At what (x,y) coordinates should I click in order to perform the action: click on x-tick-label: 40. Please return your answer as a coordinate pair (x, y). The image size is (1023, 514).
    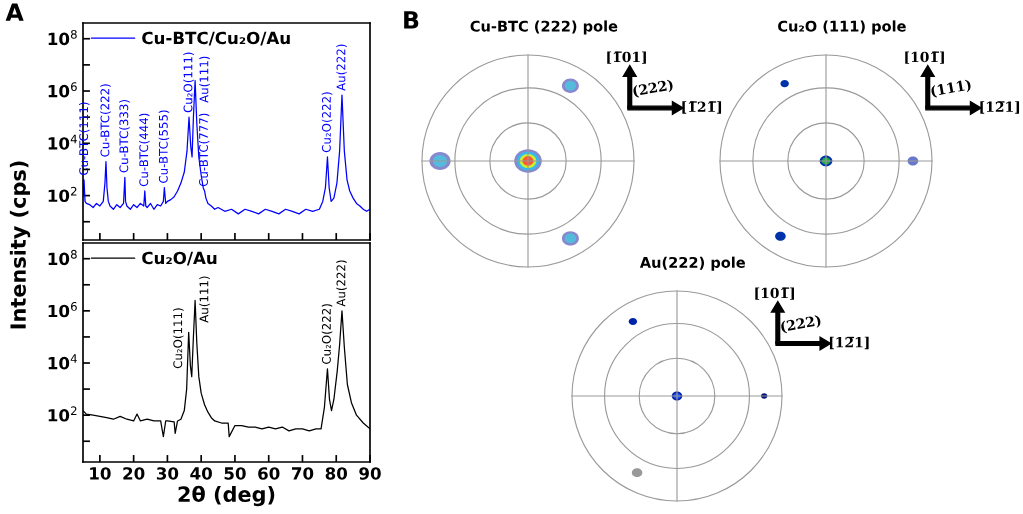
    Looking at the image, I should click on (201, 473).